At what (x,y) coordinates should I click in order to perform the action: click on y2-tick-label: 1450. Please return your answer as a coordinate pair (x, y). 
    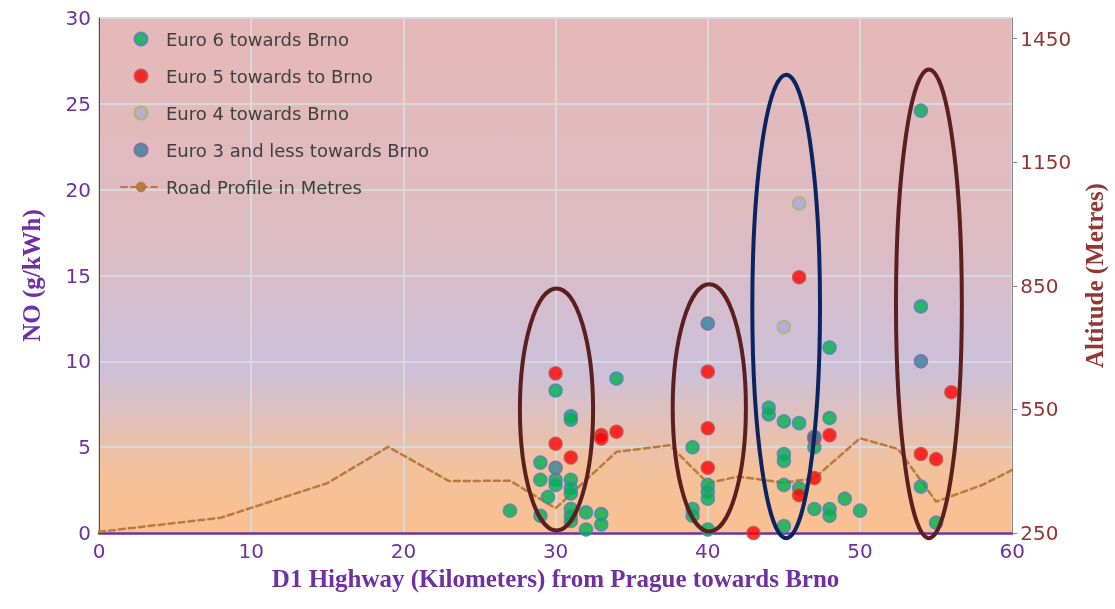
    Looking at the image, I should click on (1046, 38).